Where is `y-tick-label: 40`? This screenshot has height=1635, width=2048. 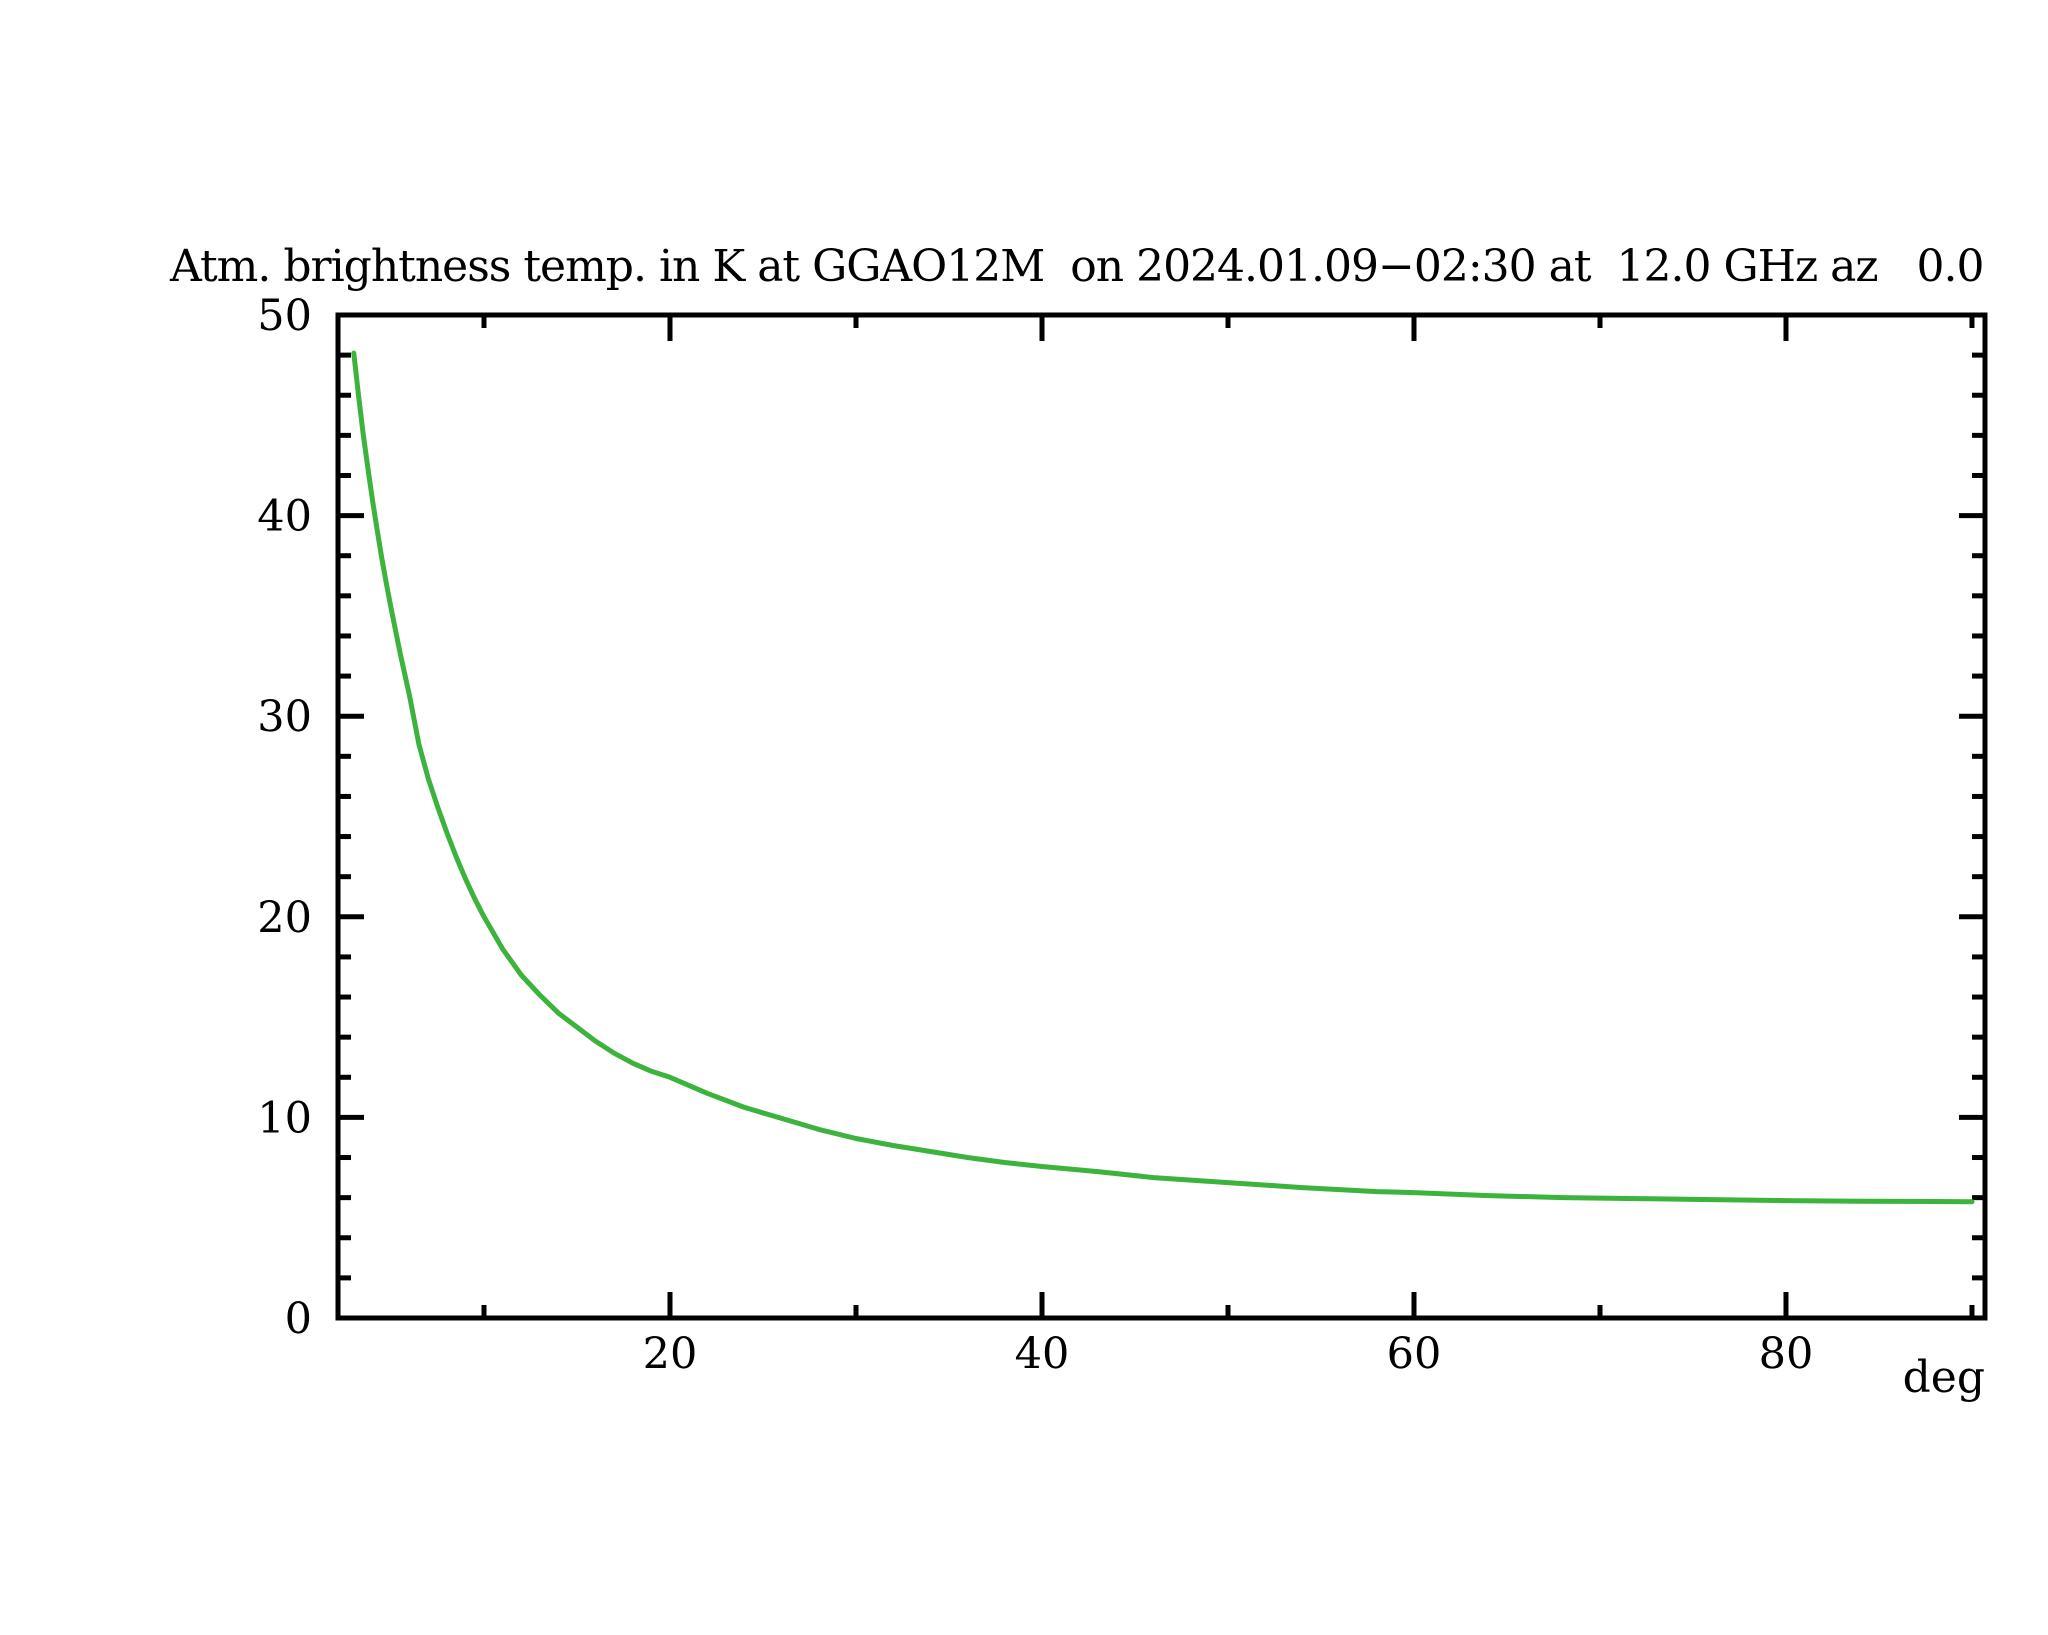
y-tick-label: 40 is located at coordinates (284, 517).